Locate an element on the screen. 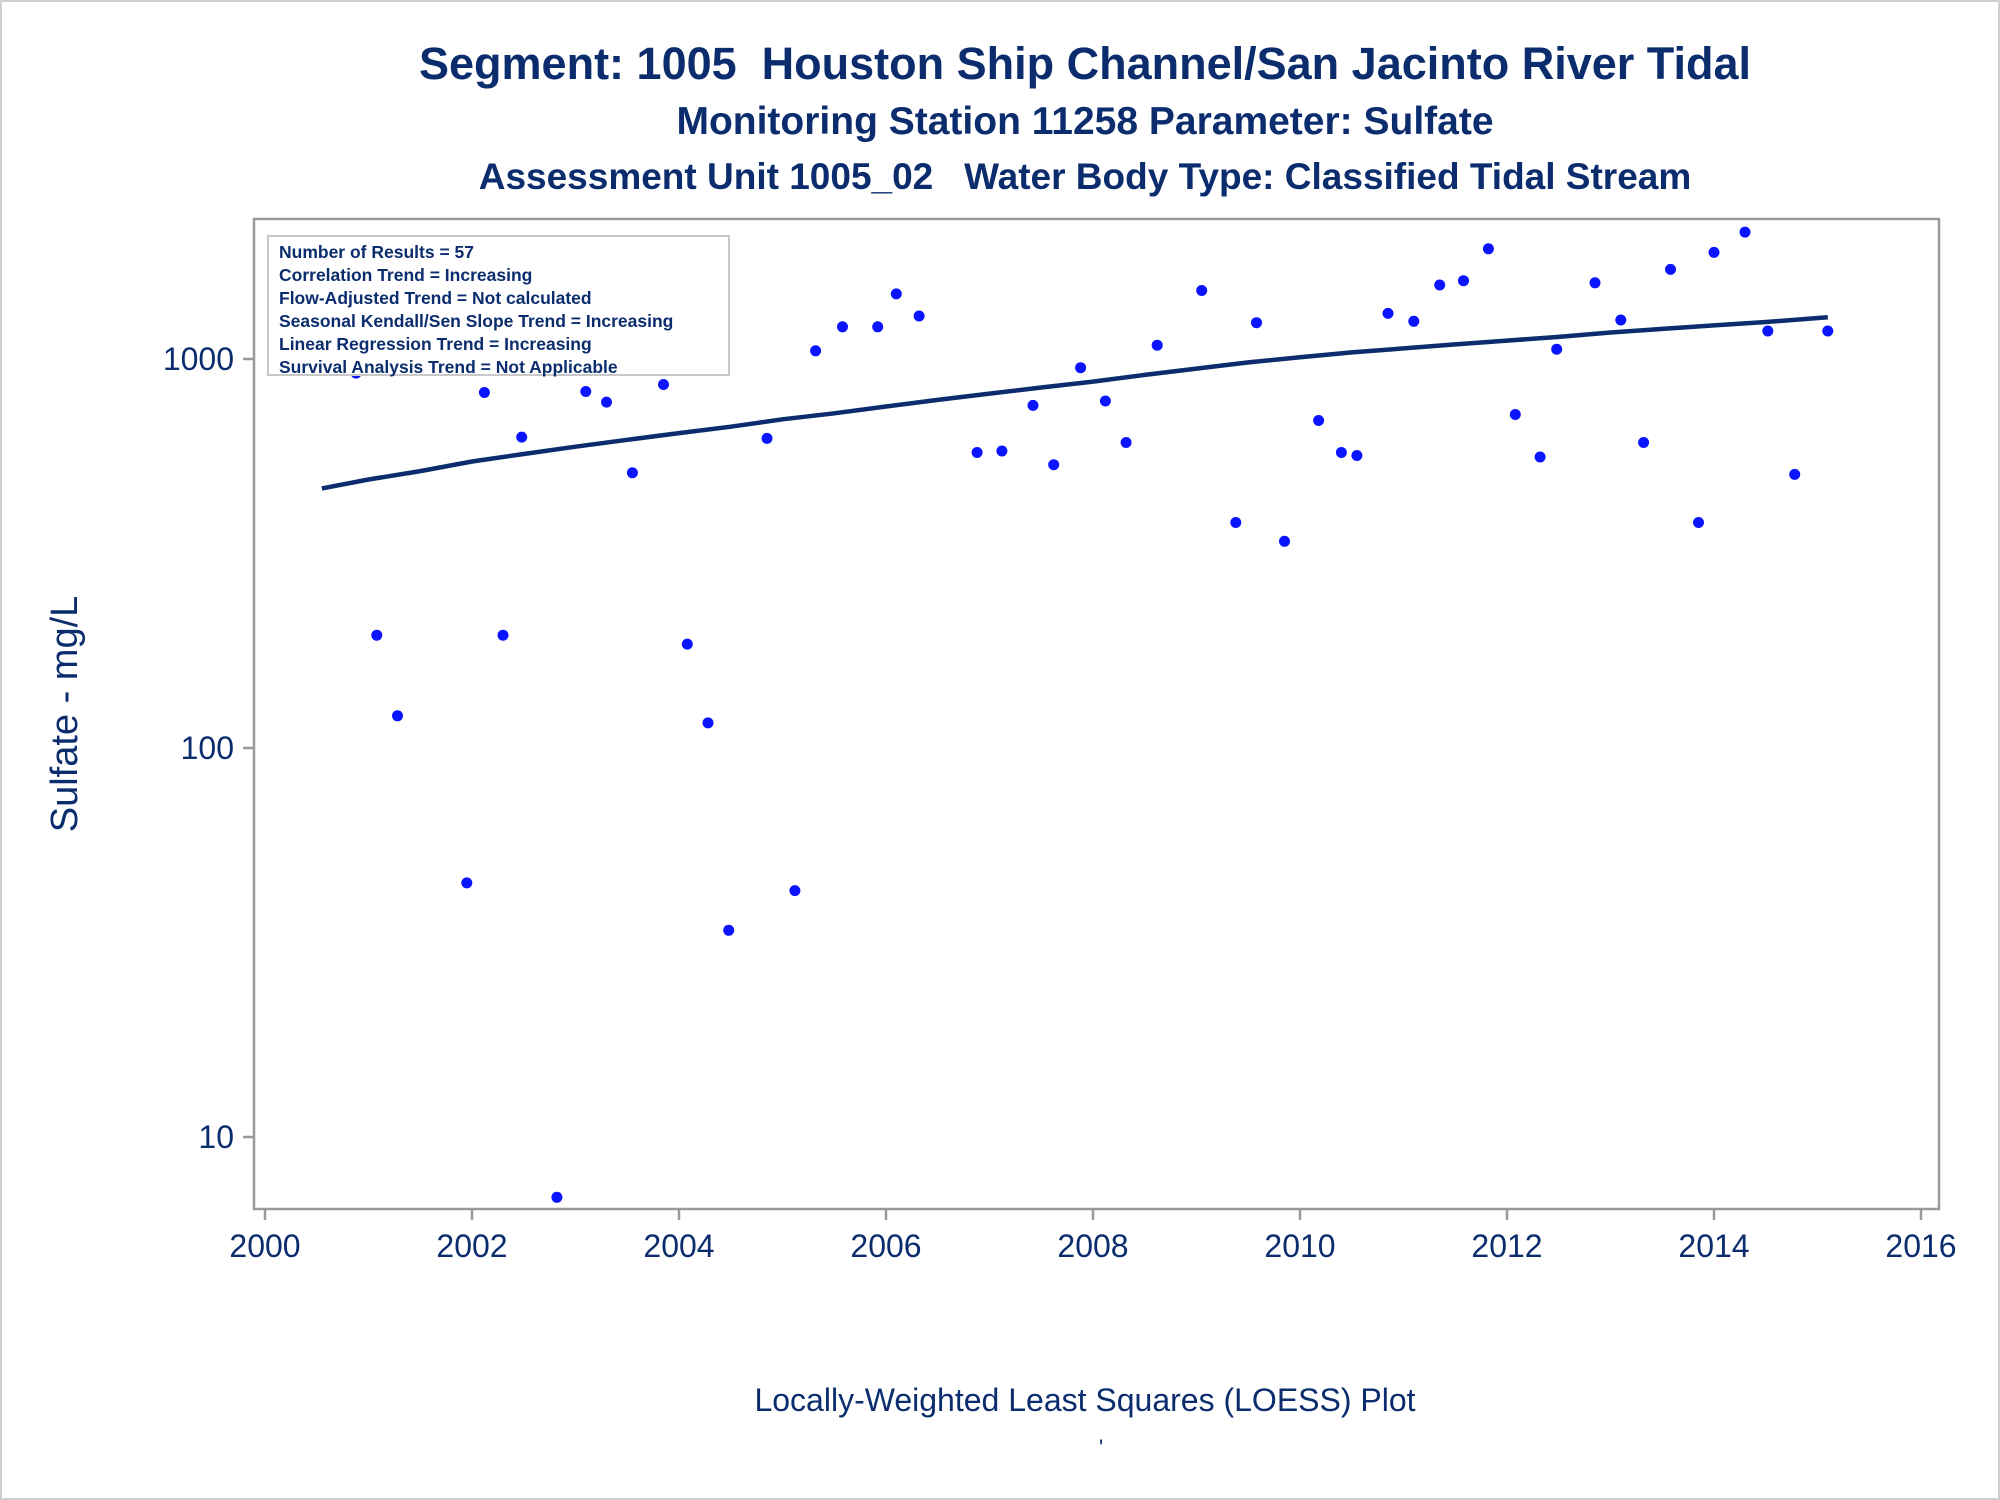 This screenshot has width=2000, height=1500. x-tick-label: 2014 is located at coordinates (1713, 1246).